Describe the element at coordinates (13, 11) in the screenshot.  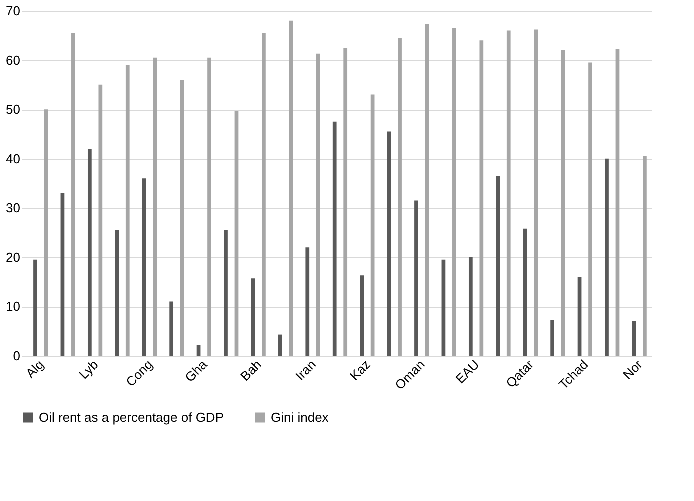
I see `y-tick-label: 70` at that location.